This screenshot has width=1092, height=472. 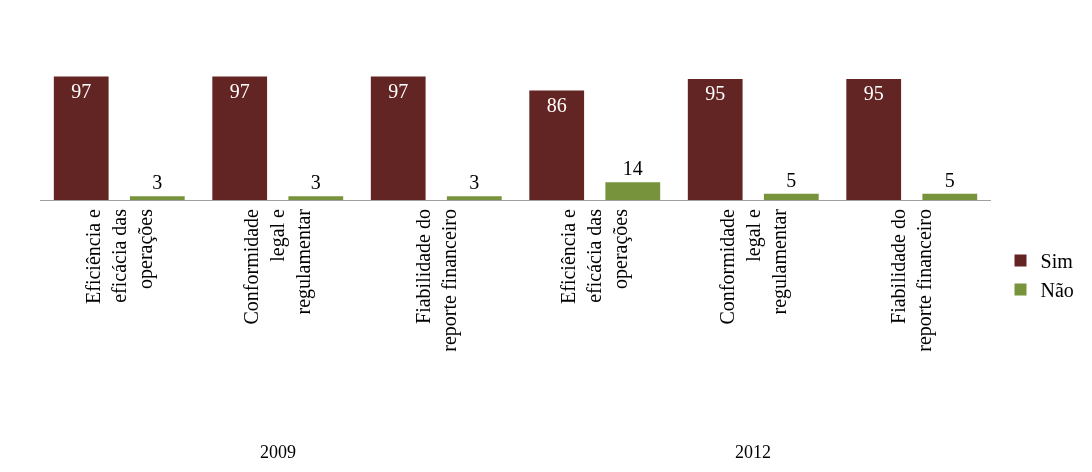 What do you see at coordinates (632, 168) in the screenshot?
I see `data-label: 14` at bounding box center [632, 168].